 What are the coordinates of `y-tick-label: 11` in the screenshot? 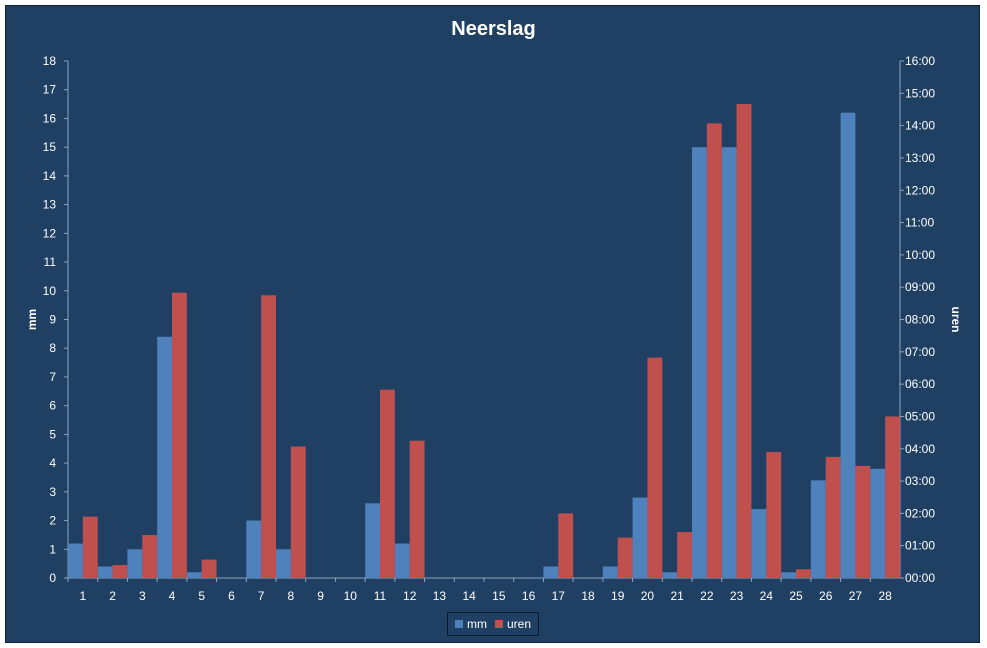 It's located at (50, 262).